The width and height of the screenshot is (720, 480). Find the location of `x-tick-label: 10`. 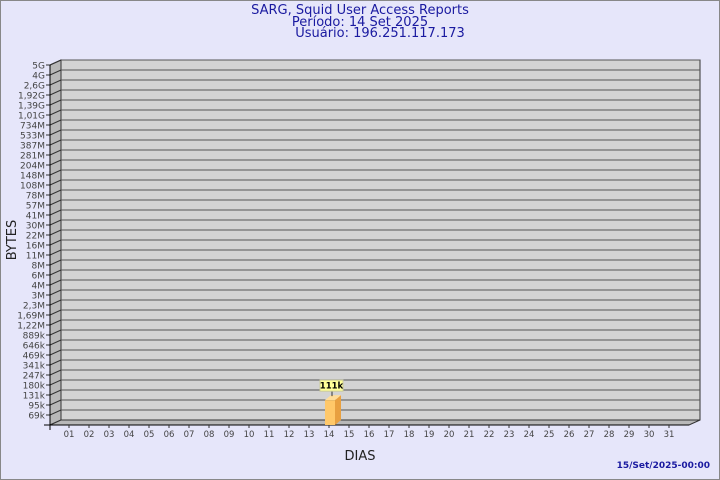

x-tick-label: 10 is located at coordinates (249, 435).